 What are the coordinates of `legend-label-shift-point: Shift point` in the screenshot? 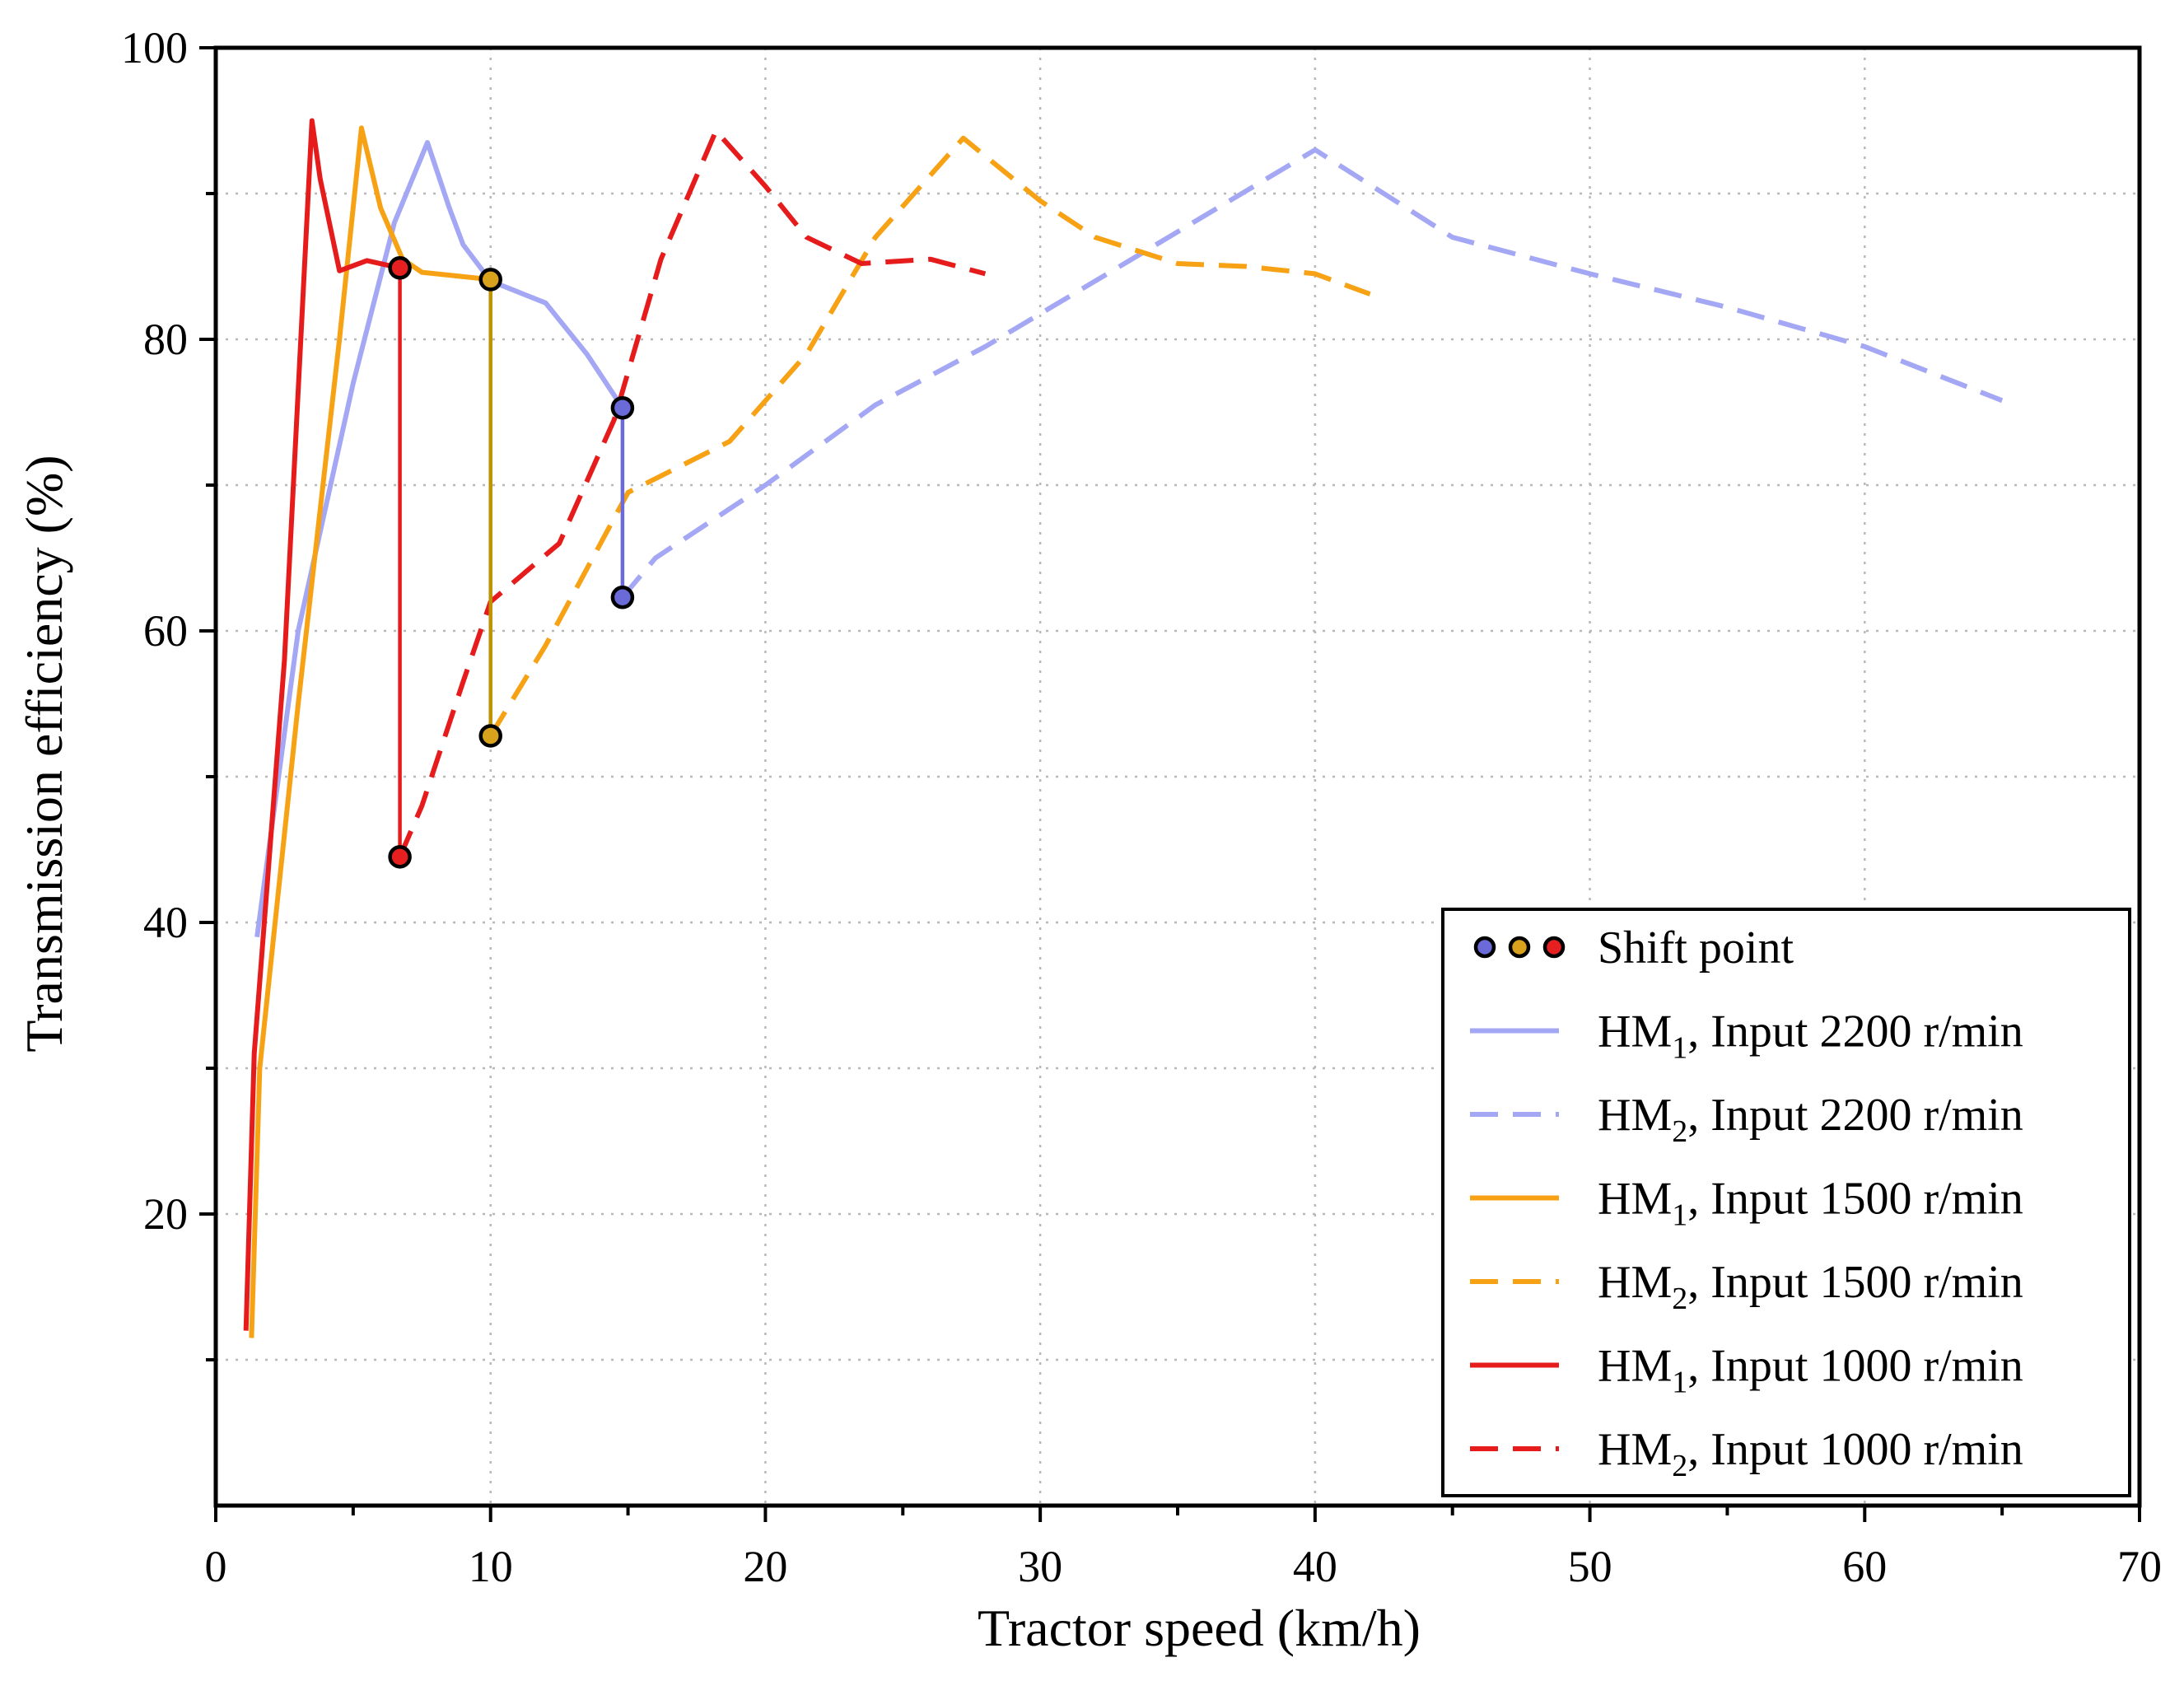 It's located at (1696, 948).